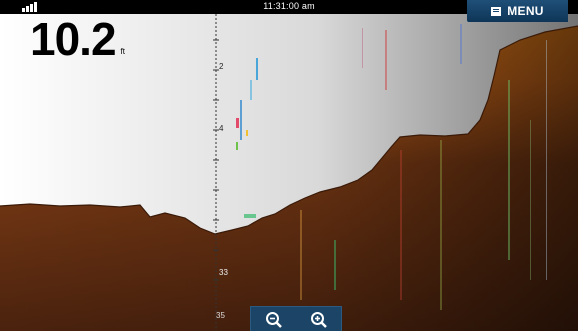  I want to click on zoom-in-button, so click(319, 320).